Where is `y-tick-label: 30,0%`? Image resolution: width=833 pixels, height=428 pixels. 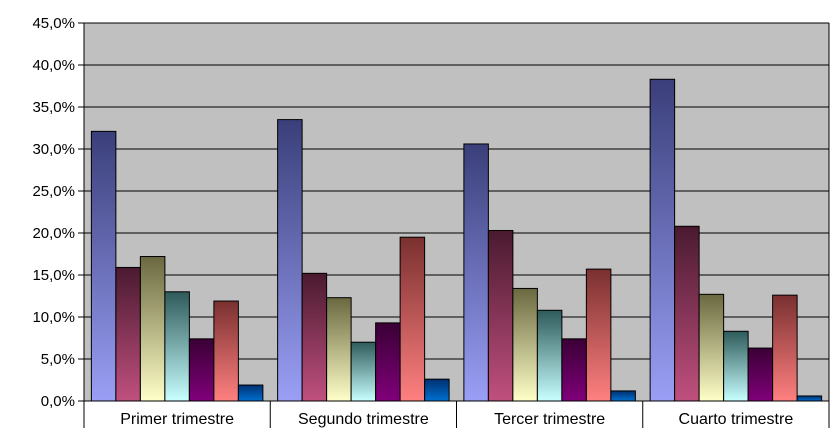 y-tick-label: 30,0% is located at coordinates (53, 149).